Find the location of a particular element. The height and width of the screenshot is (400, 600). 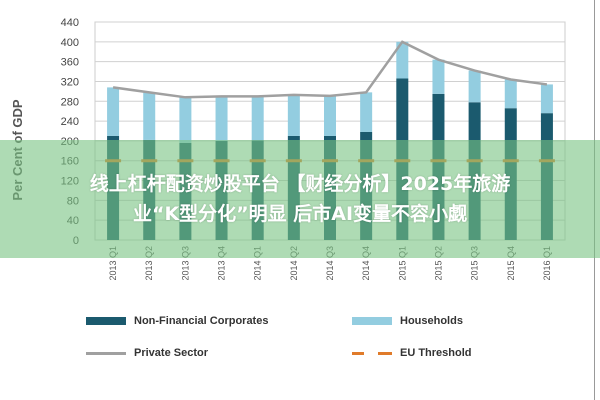

x-tick-label: 2014 Q1 is located at coordinates (258, 263).